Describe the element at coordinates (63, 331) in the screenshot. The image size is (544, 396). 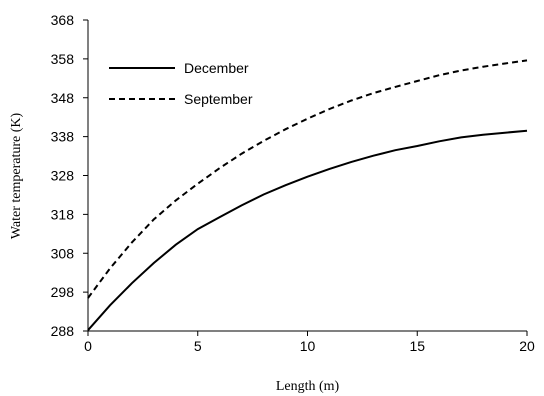
I see `y-tick-label: 288` at that location.